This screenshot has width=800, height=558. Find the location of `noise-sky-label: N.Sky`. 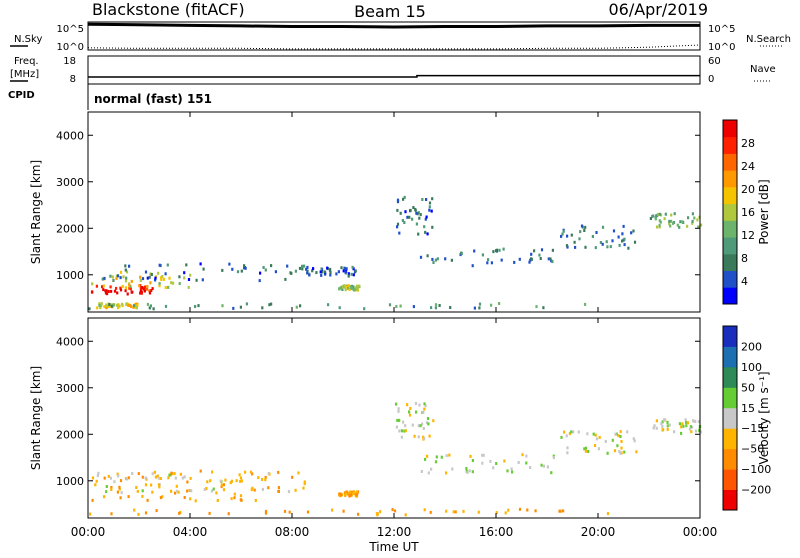

noise-sky-label: N.Sky is located at coordinates (28, 39).